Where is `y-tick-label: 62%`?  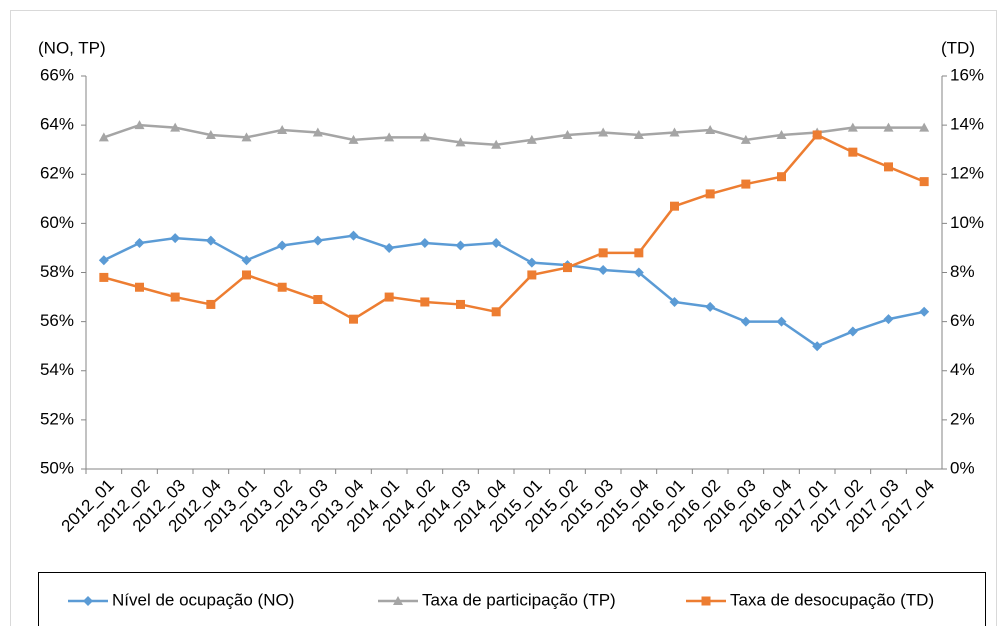 y-tick-label: 62% is located at coordinates (57, 173).